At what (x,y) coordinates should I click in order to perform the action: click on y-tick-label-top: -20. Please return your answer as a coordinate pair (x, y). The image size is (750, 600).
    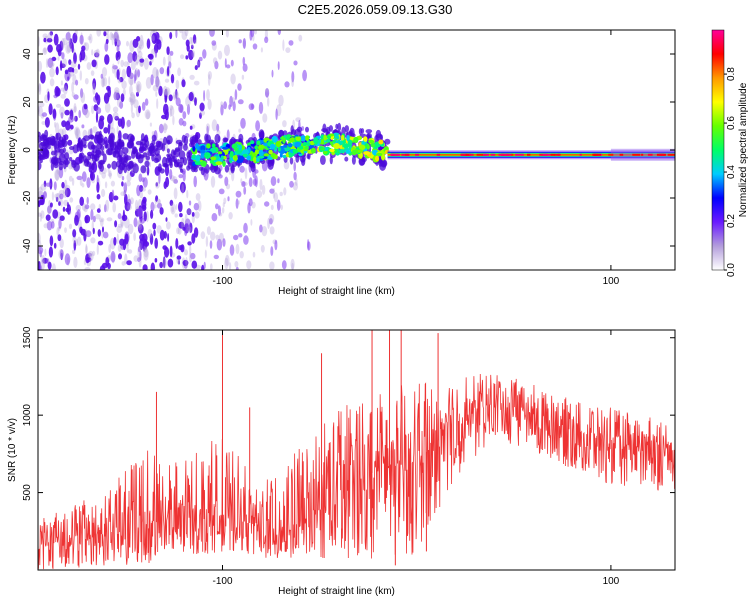
    Looking at the image, I should click on (27, 197).